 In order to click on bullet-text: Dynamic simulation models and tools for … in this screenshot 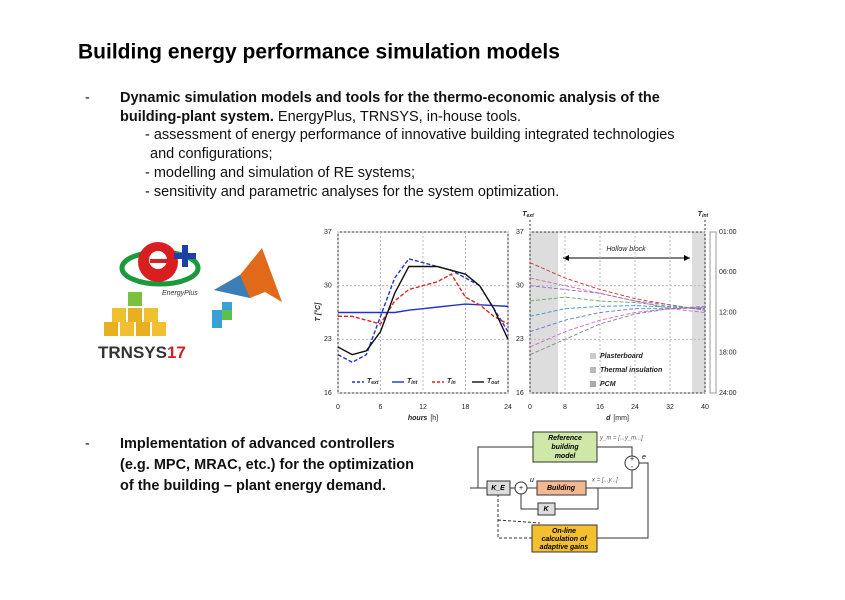, I will do `click(390, 98)`.